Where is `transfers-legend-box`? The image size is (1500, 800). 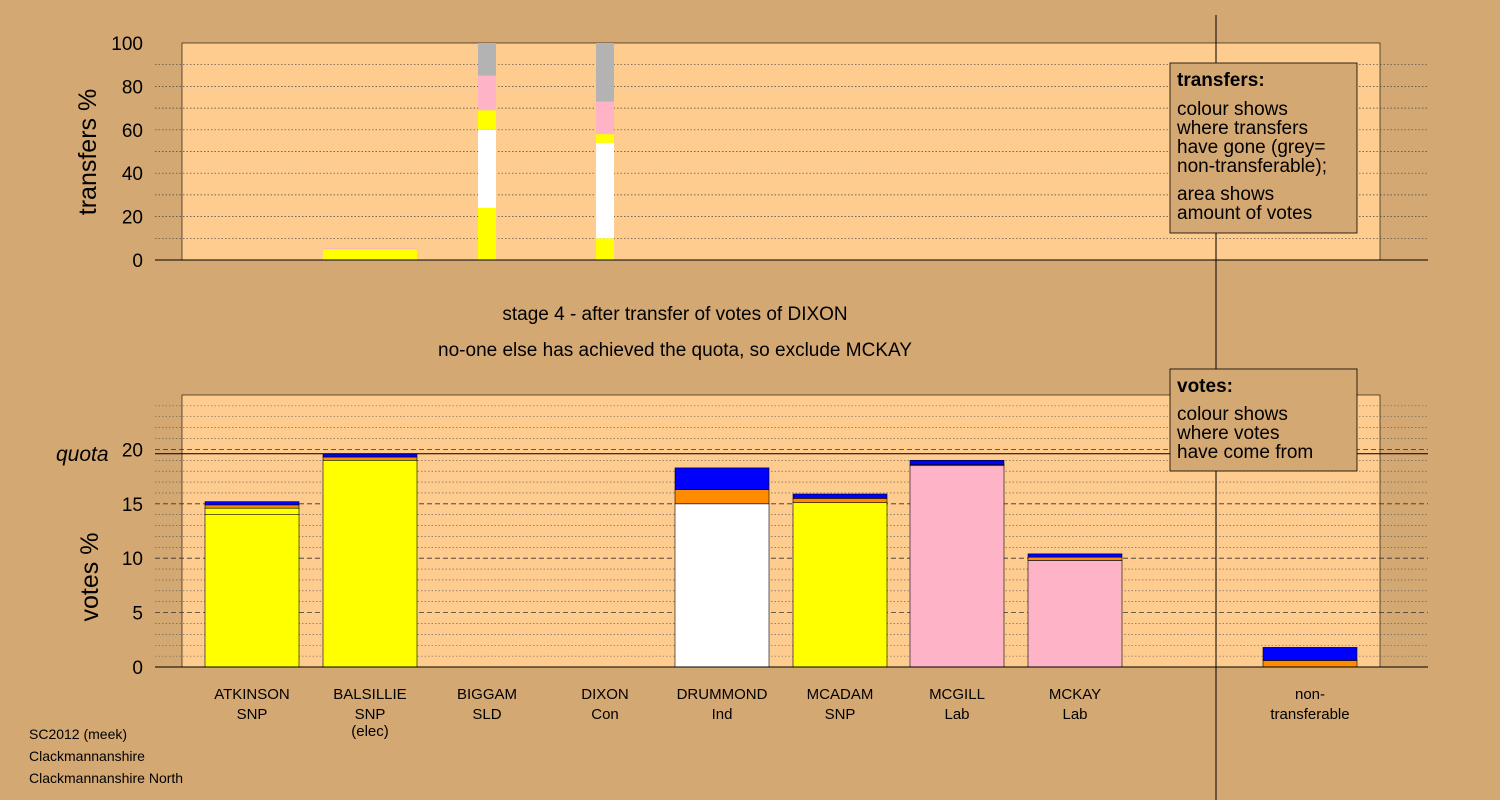
transfers-legend-box is located at coordinates (1263, 148).